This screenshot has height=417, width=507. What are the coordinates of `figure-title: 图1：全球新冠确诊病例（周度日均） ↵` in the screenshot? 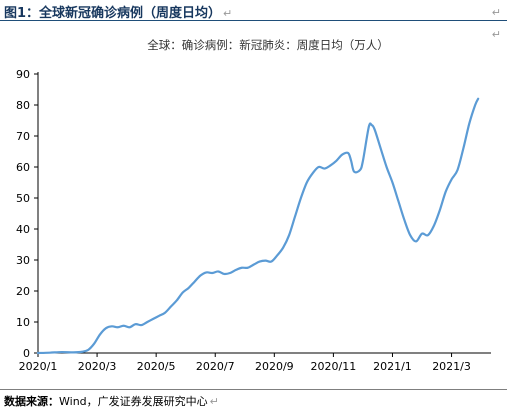 It's located at (118, 11).